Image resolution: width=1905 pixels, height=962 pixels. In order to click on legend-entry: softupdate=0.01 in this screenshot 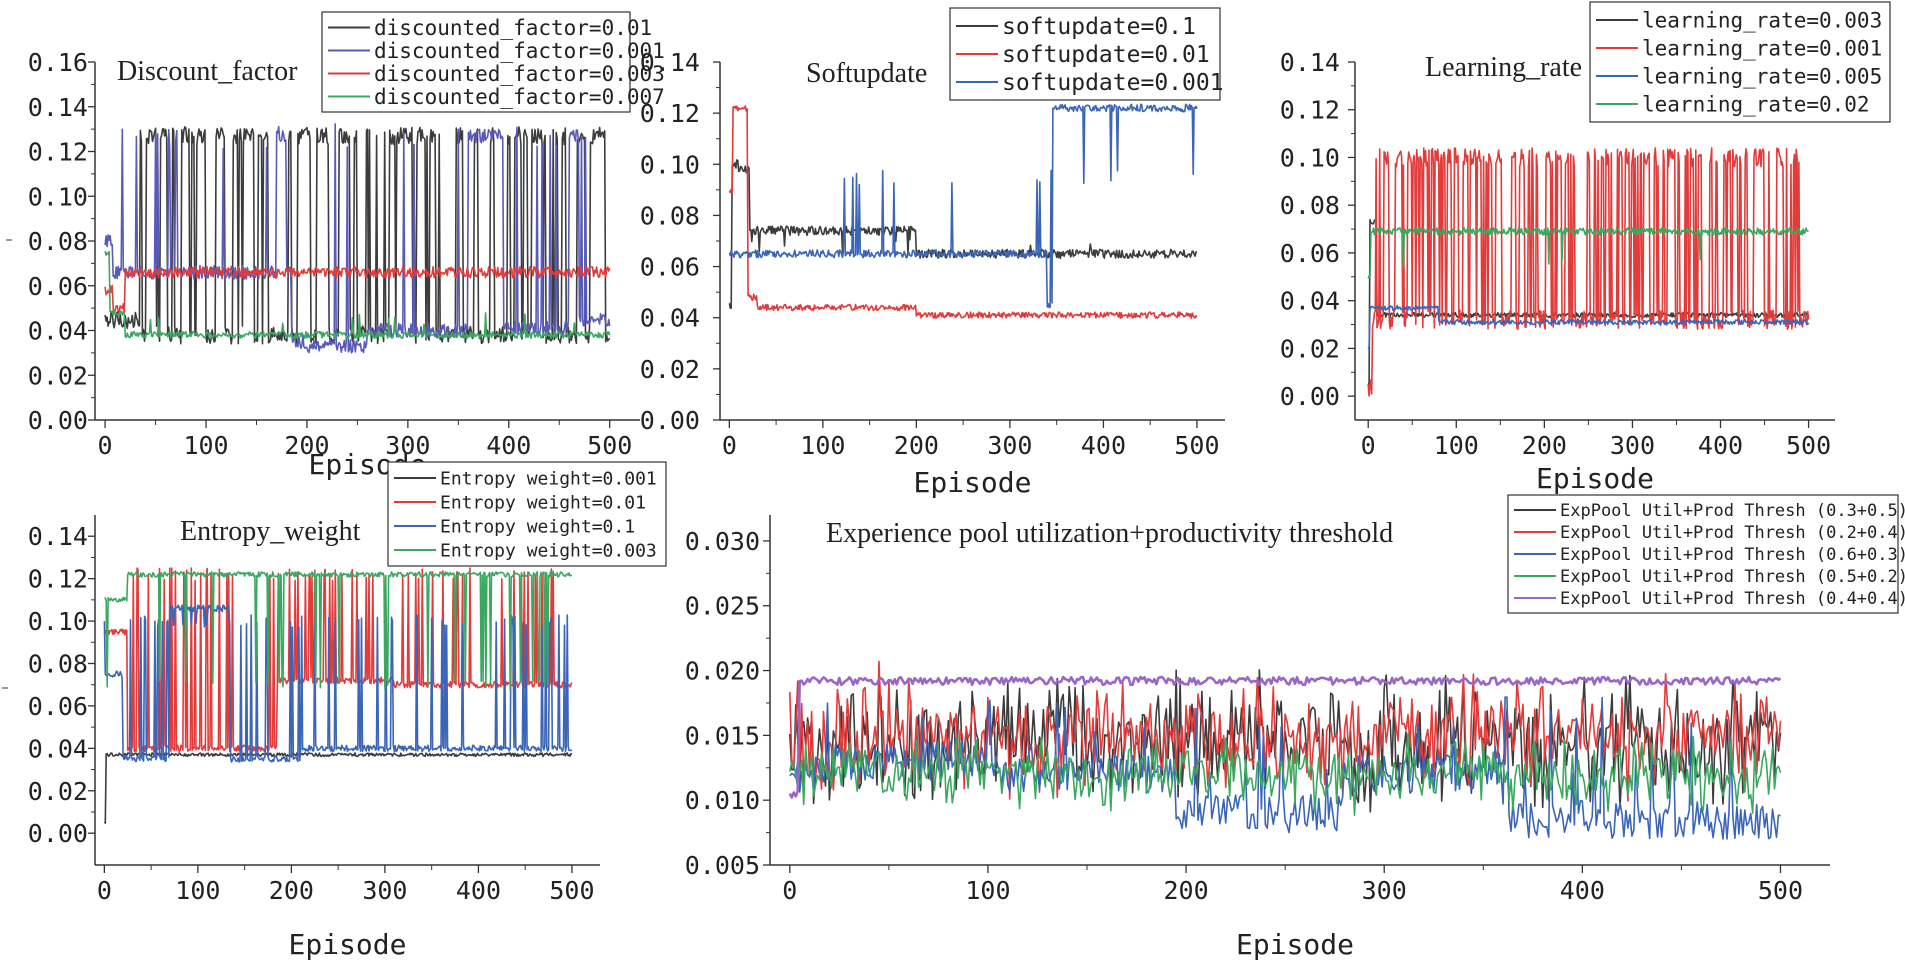, I will do `click(1106, 55)`.